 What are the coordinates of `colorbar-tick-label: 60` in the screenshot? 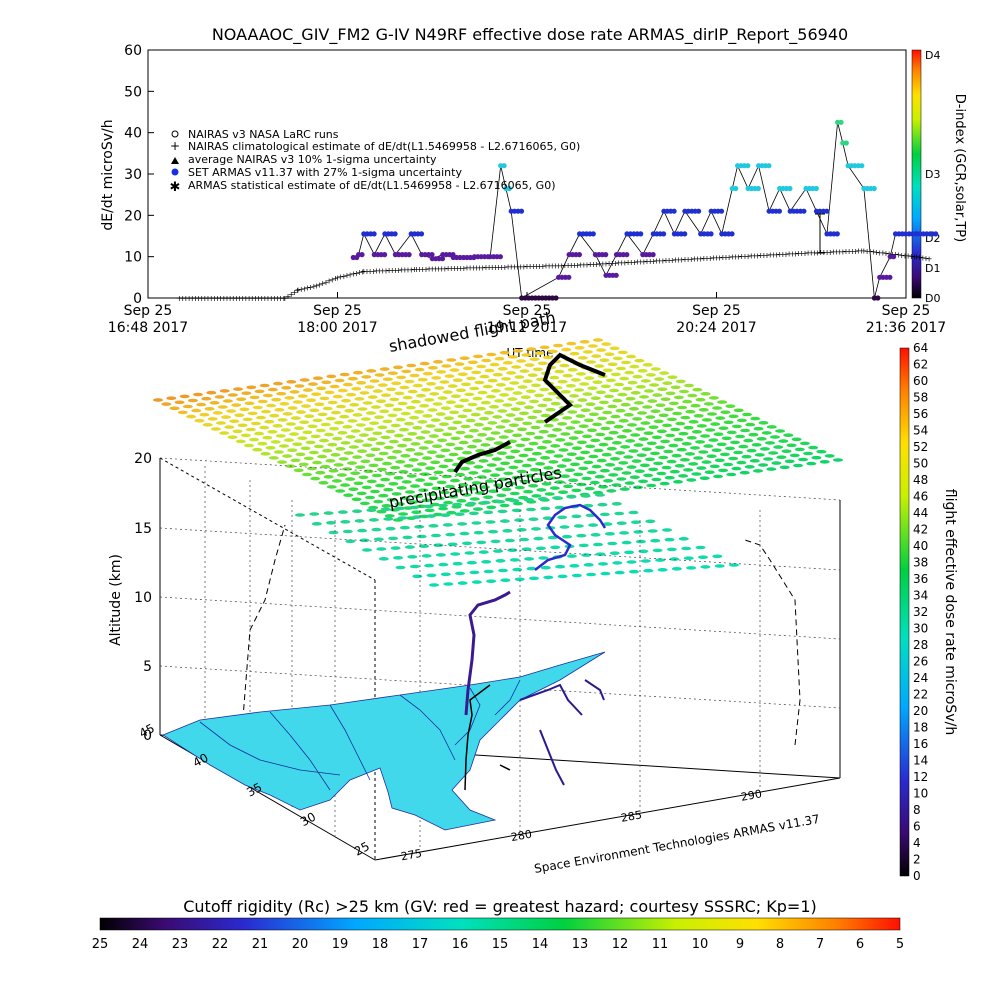 It's located at (920, 381).